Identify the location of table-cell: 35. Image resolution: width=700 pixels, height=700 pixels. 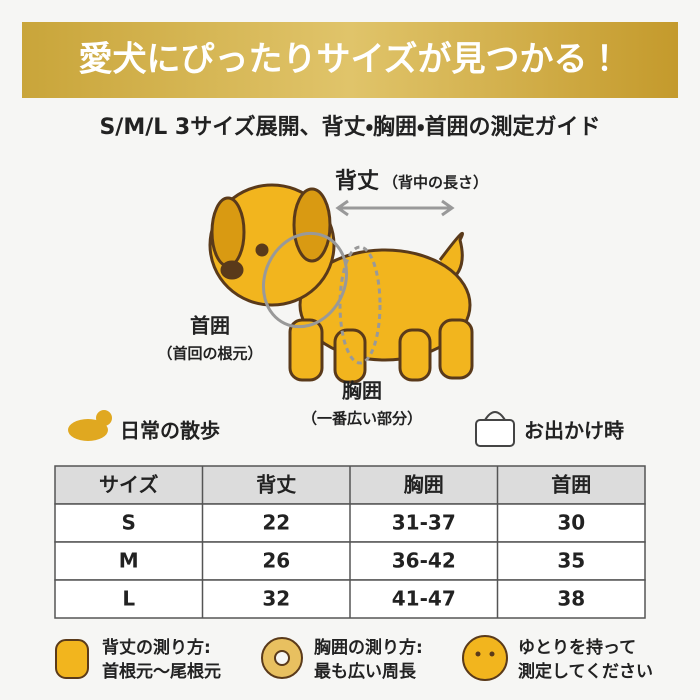
(571, 561).